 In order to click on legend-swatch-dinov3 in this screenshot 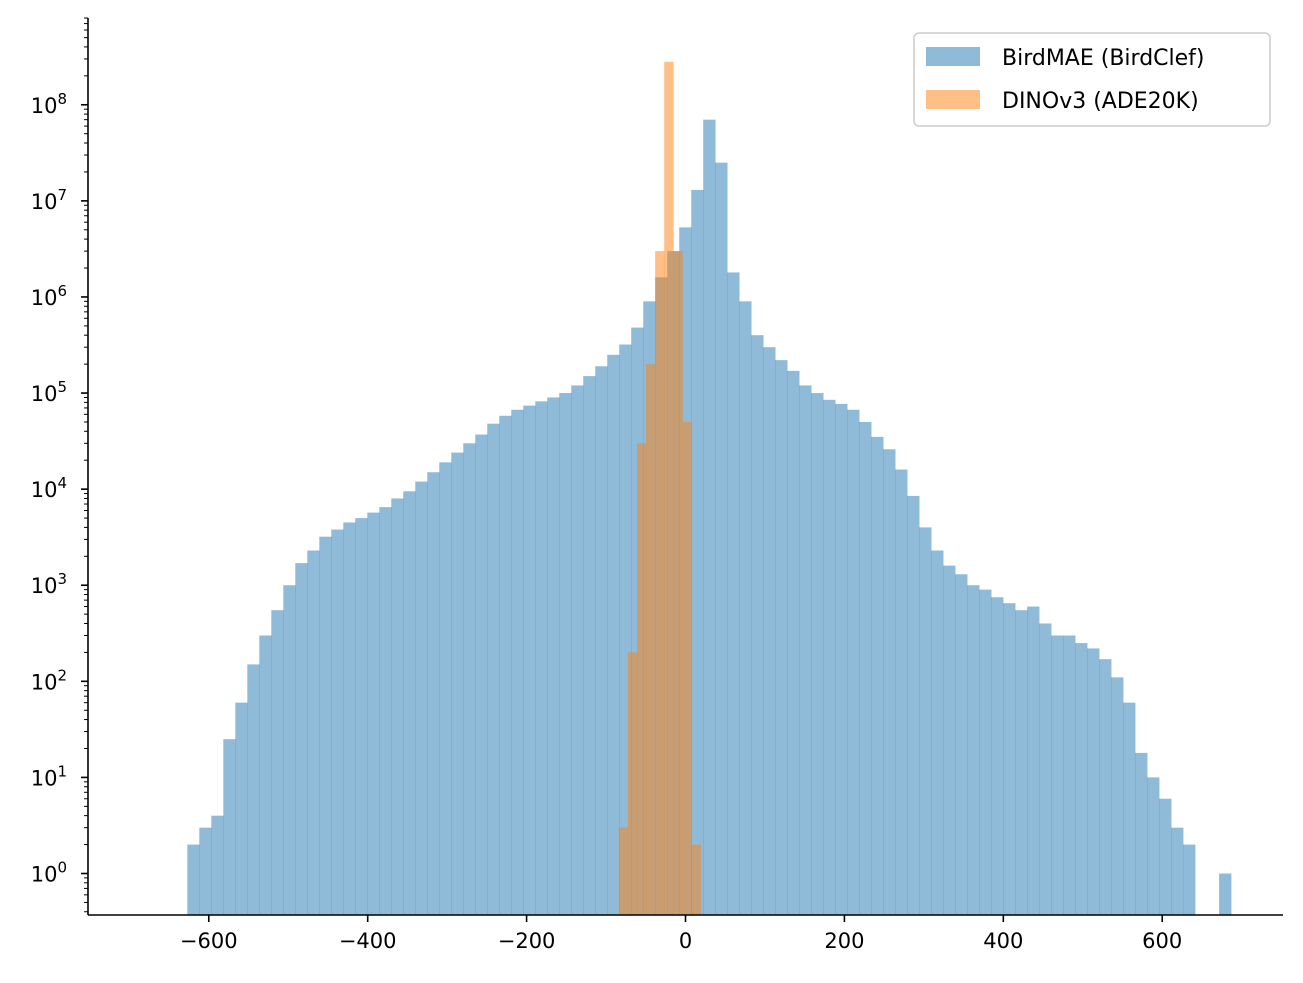, I will do `click(953, 99)`.